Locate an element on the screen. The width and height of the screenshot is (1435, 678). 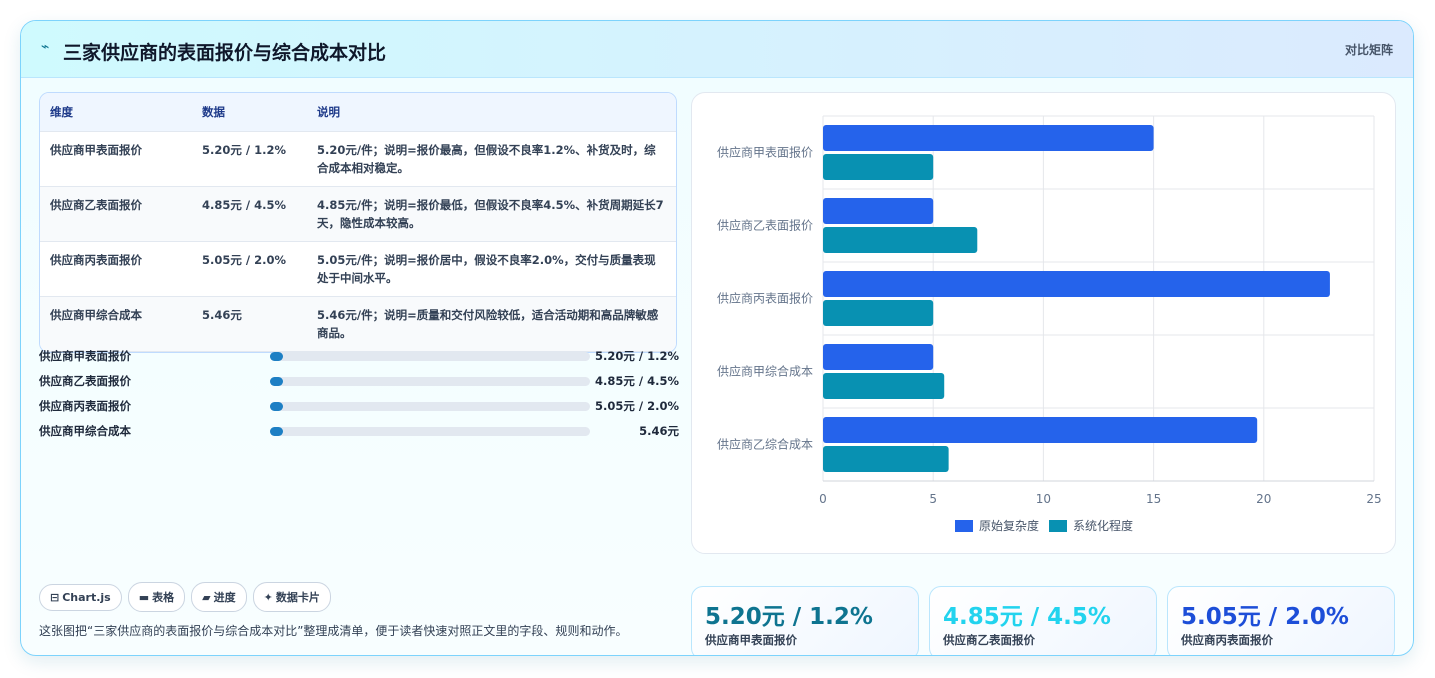
table-cell: 5.46元/件；说明=质量和交付风险较低，适合活动期和高品牌敏感商品。 is located at coordinates (491, 324).